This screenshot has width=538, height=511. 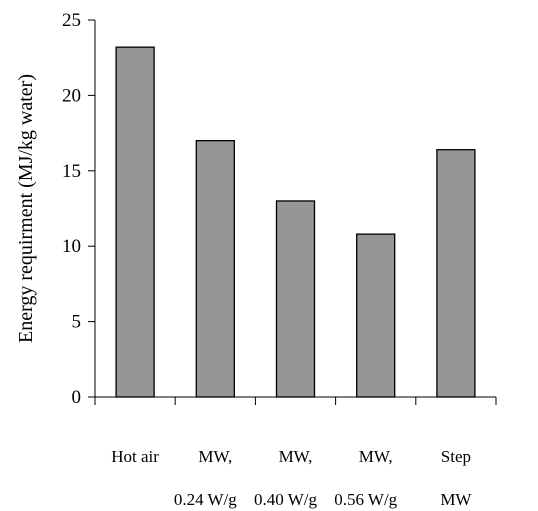 I want to click on x-category-label: 0.56 W/g, so click(x=365, y=499).